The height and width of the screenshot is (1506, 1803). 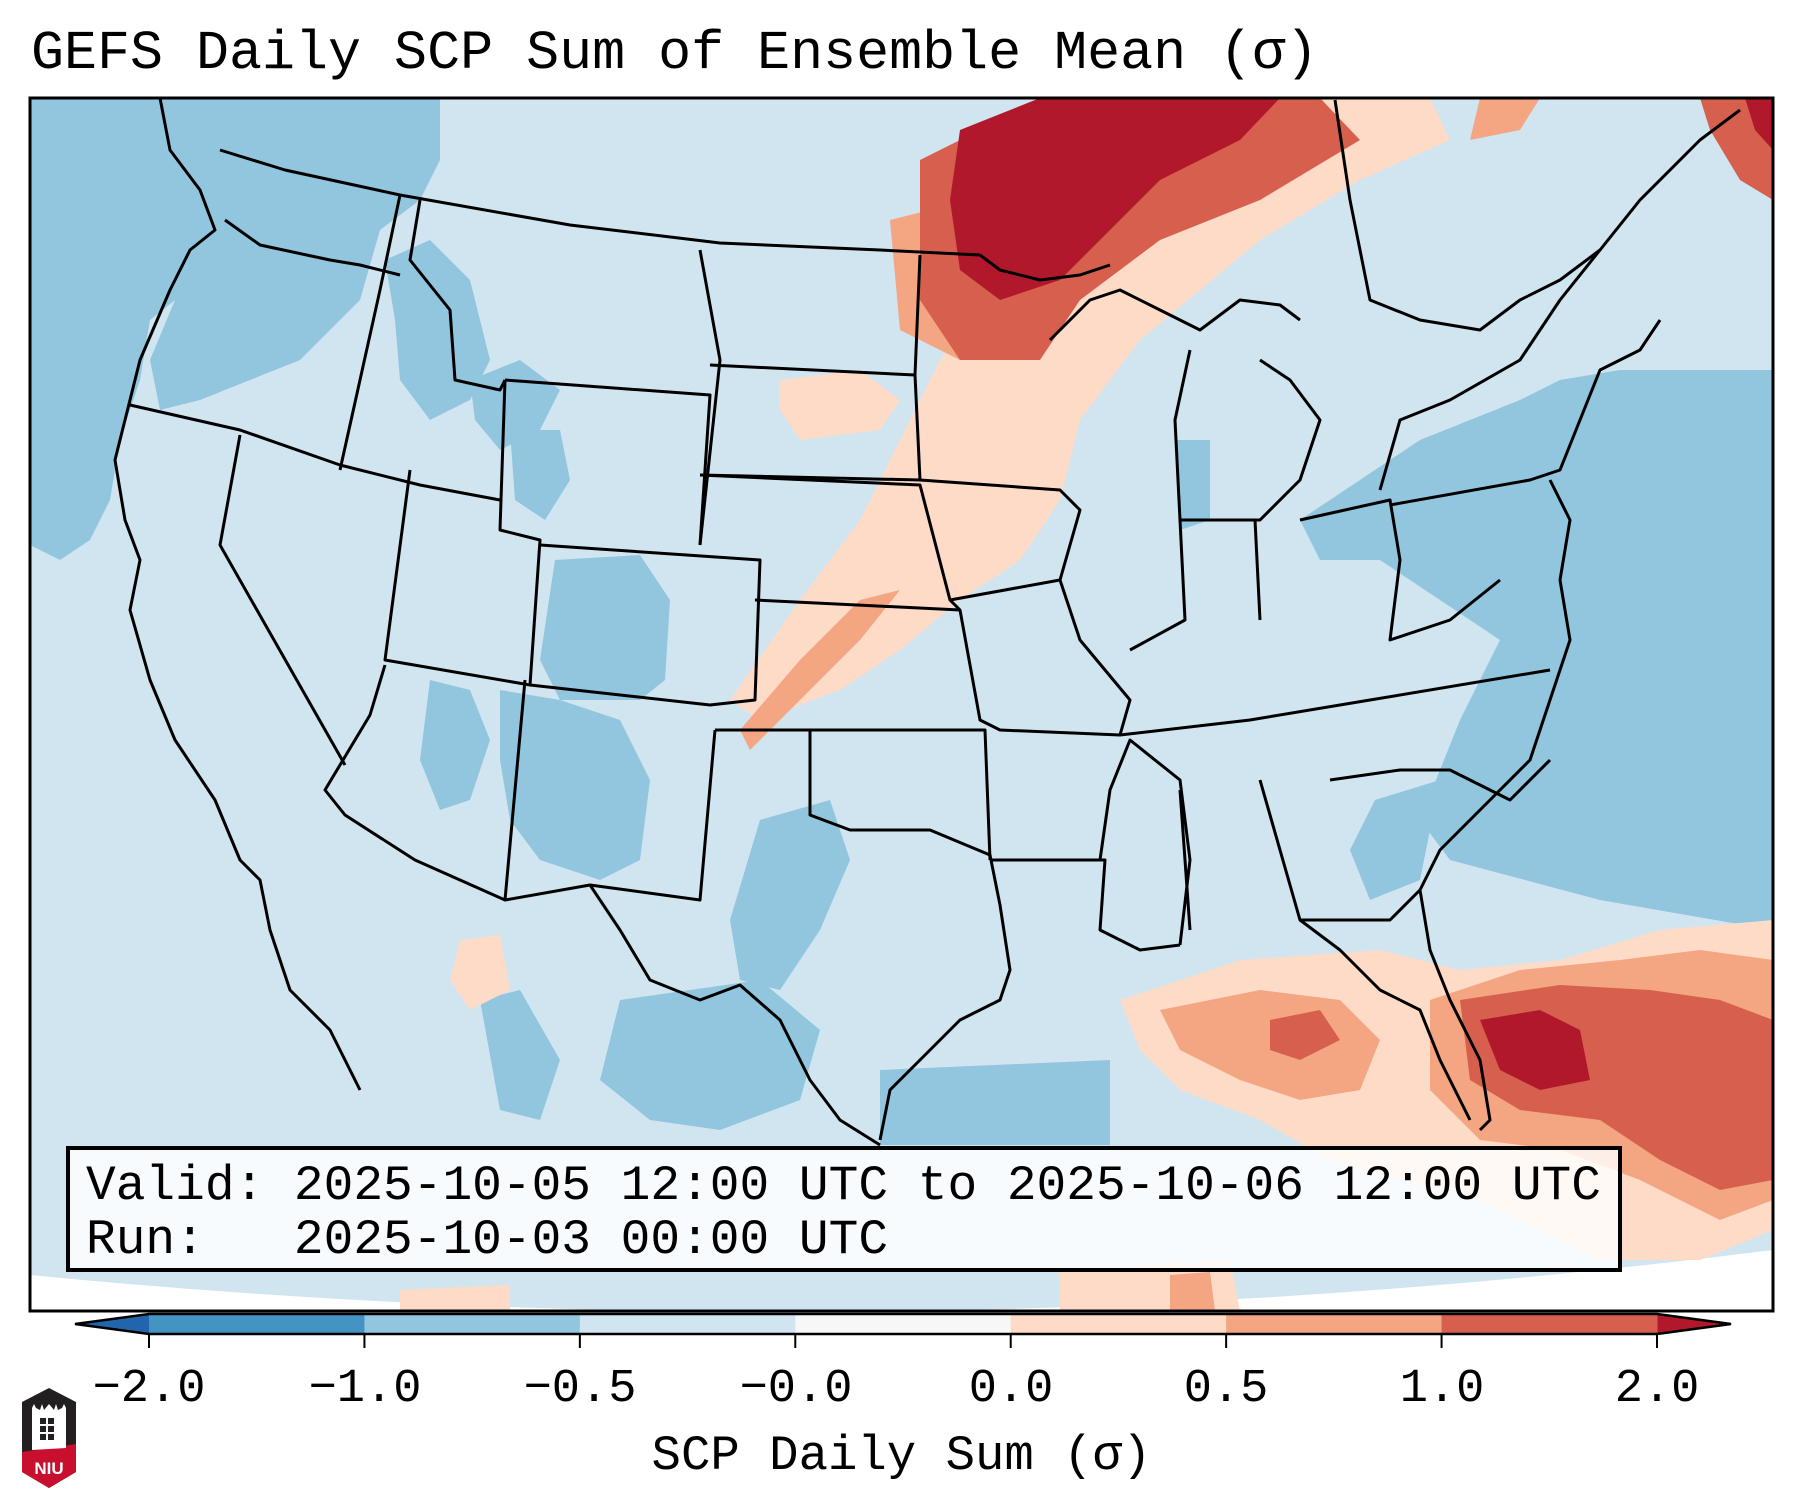 I want to click on field-atlantic-negative, so click(x=1536, y=650).